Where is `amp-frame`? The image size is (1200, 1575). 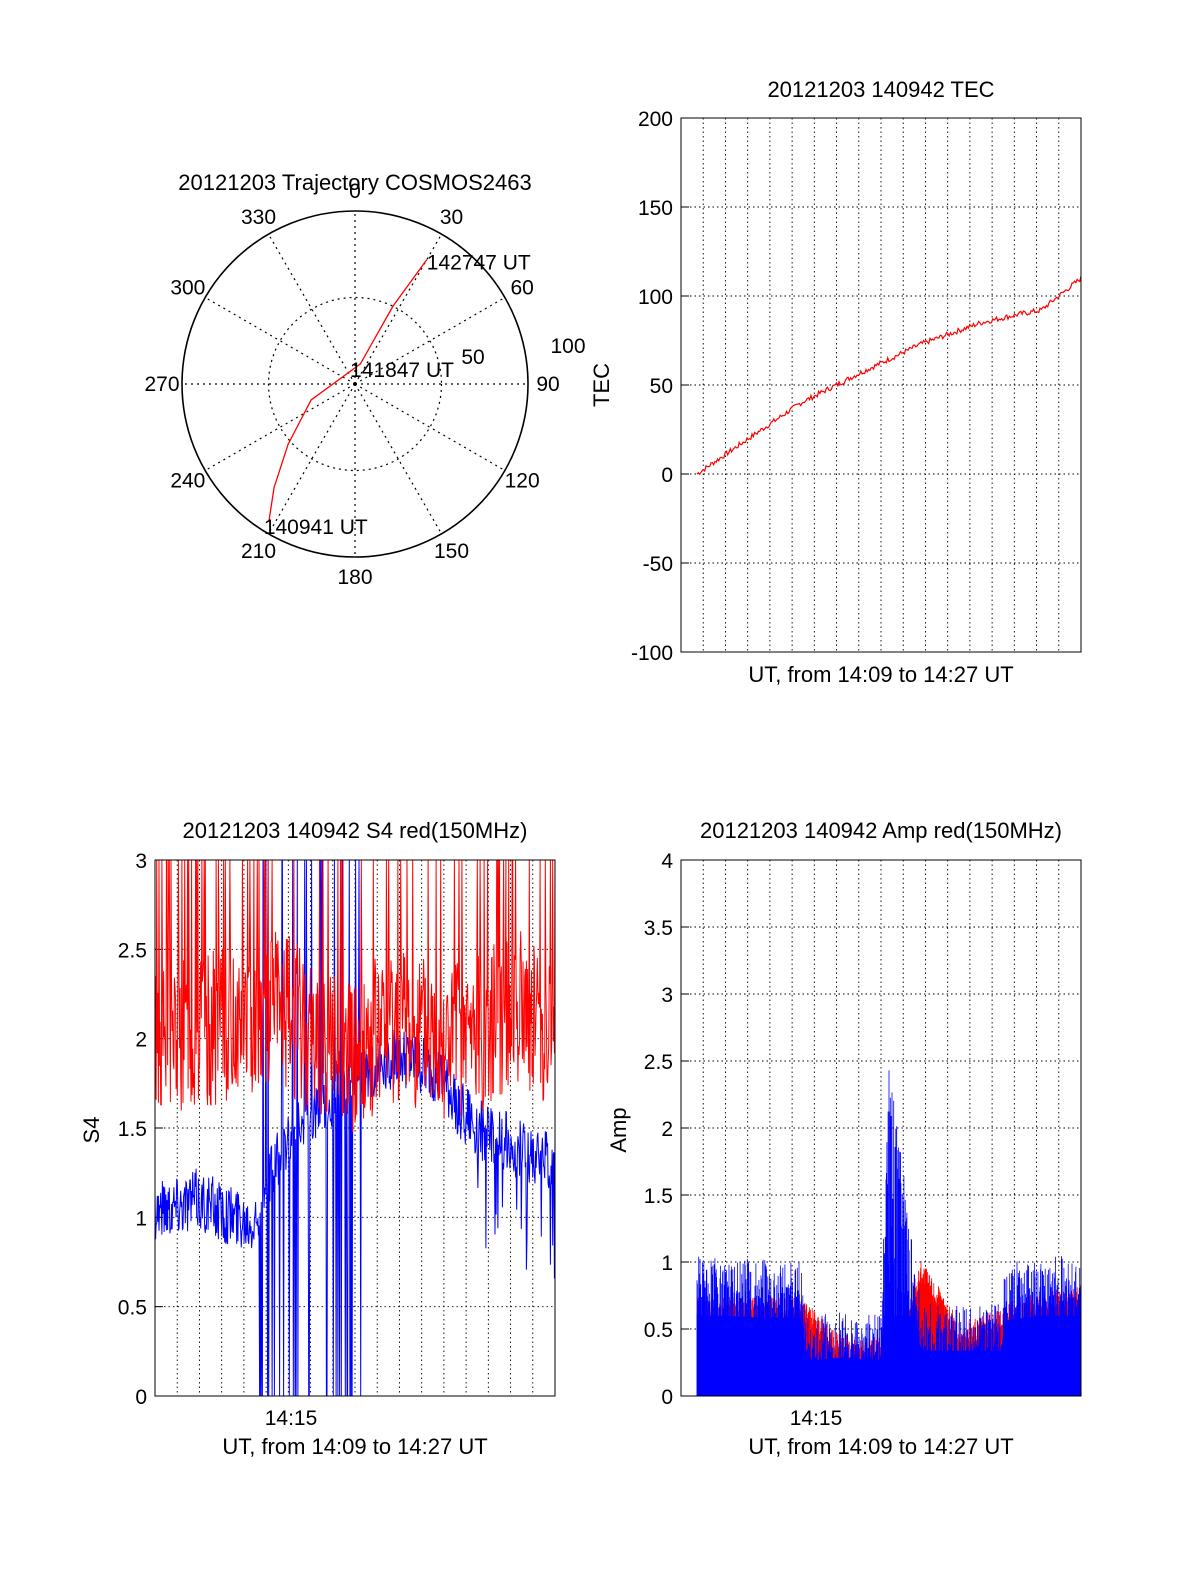
amp-frame is located at coordinates (881, 1128).